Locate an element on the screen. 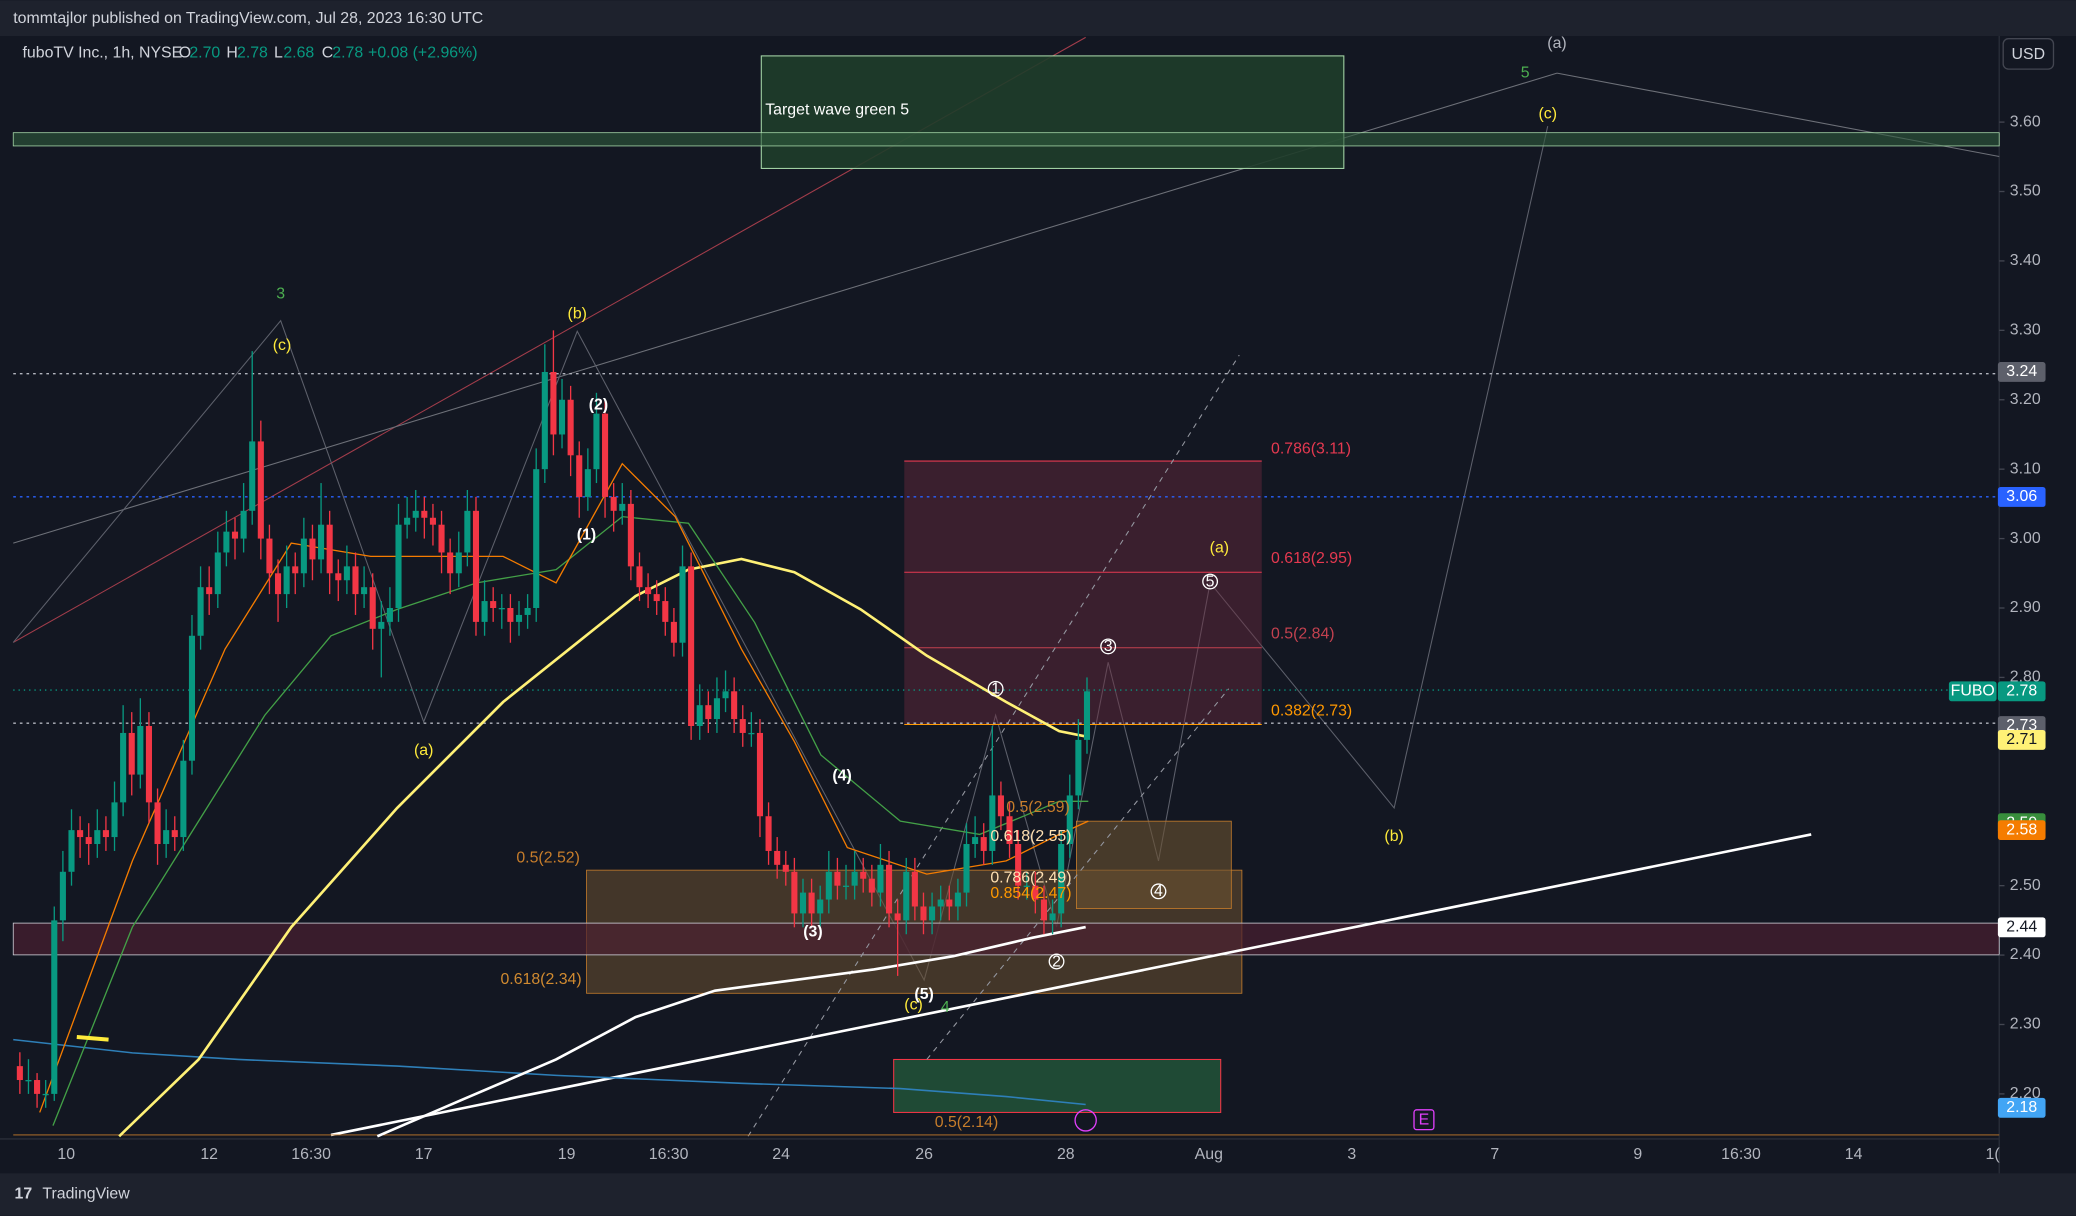 The height and width of the screenshot is (1216, 2076). x-tick-label: 14 is located at coordinates (1854, 1154).